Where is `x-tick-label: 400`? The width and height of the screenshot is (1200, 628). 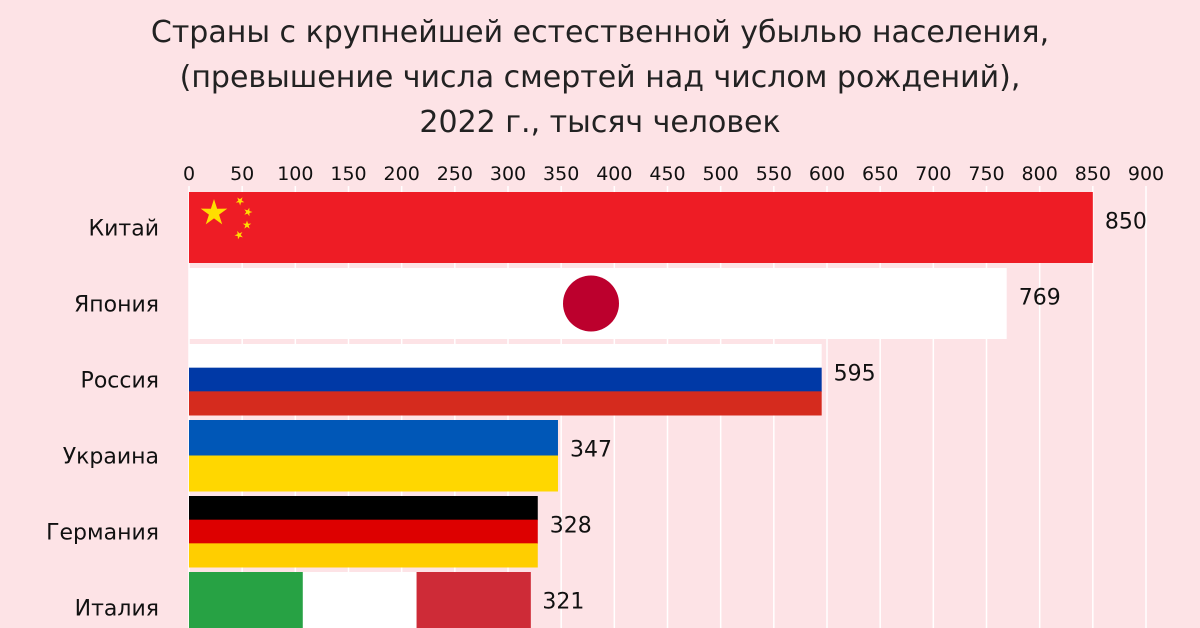
x-tick-label: 400 is located at coordinates (614, 174).